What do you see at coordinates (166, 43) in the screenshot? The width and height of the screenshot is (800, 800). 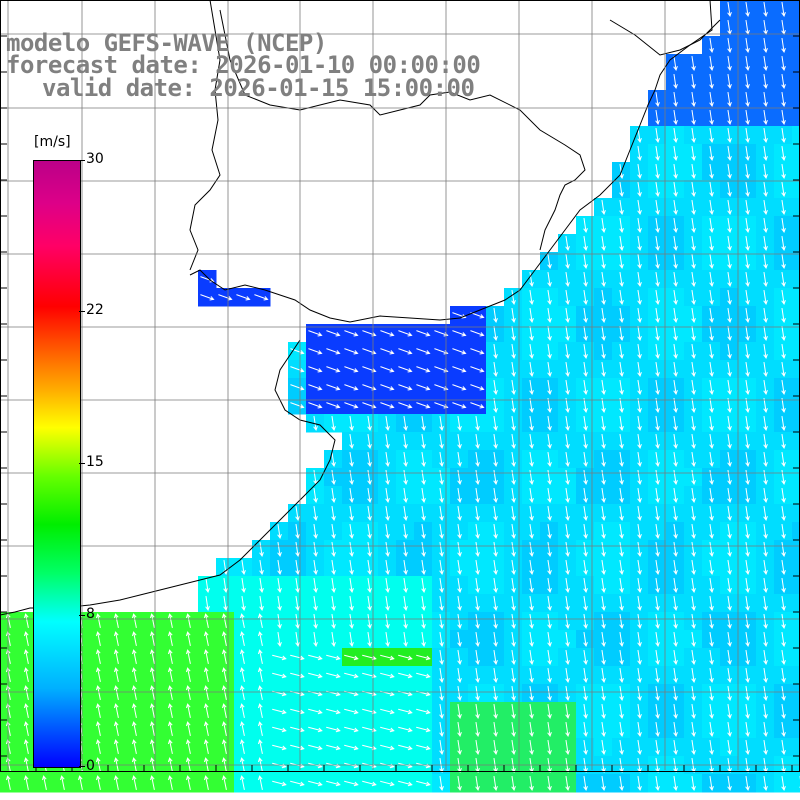 I see `model-title: modelo GEFS-WAVE (NCEP)` at bounding box center [166, 43].